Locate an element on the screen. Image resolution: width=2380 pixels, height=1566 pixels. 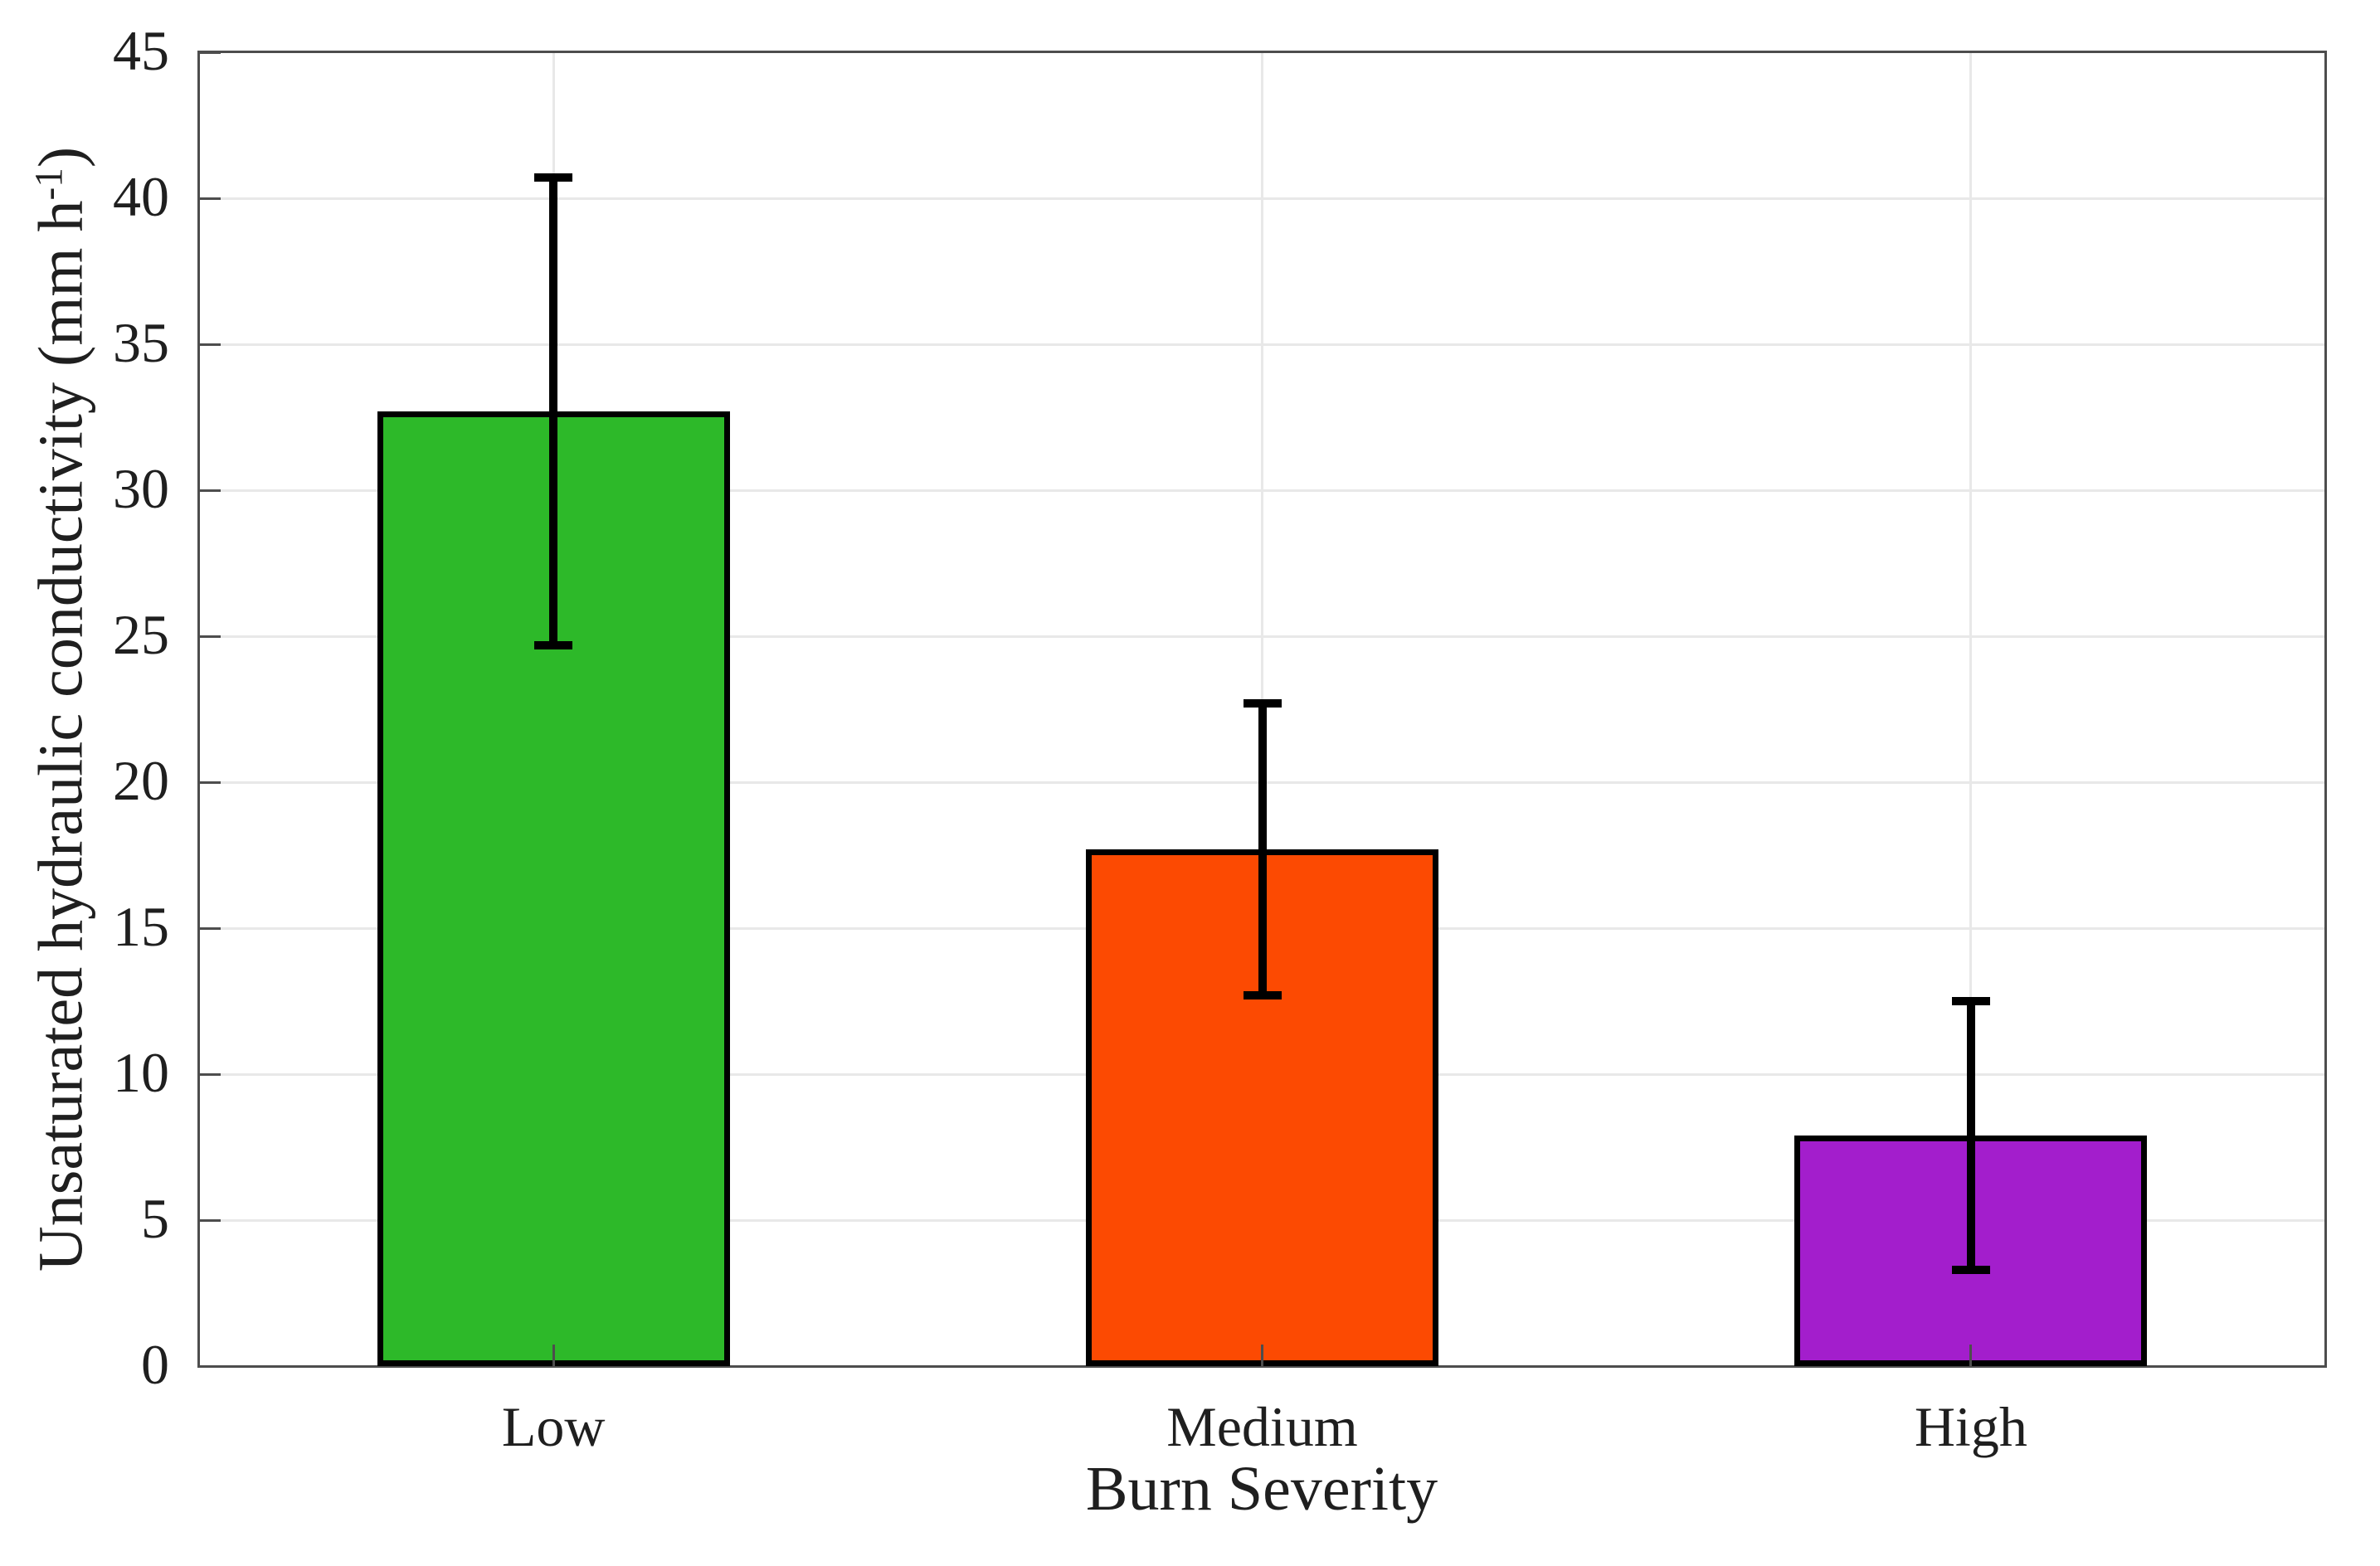
error-bar-cap-top-medium is located at coordinates (1262, 703).